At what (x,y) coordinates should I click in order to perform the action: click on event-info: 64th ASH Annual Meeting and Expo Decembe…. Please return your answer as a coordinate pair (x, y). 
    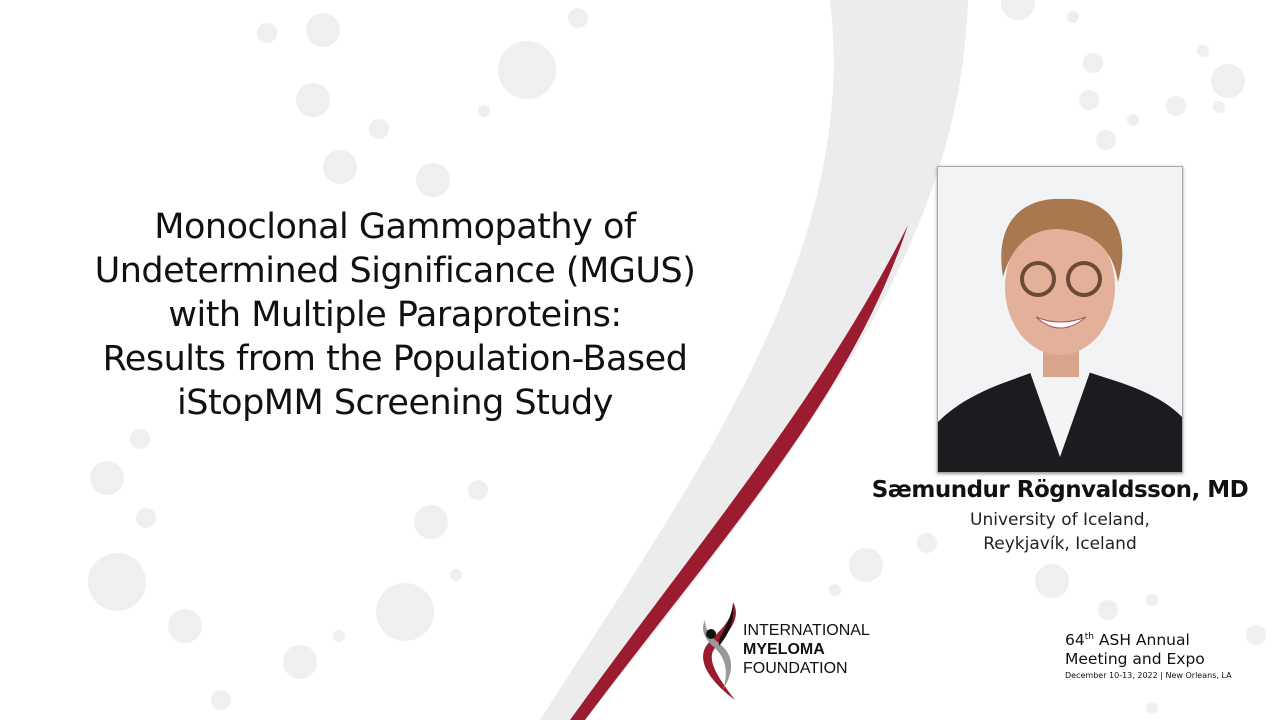
    Looking at the image, I should click on (1148, 655).